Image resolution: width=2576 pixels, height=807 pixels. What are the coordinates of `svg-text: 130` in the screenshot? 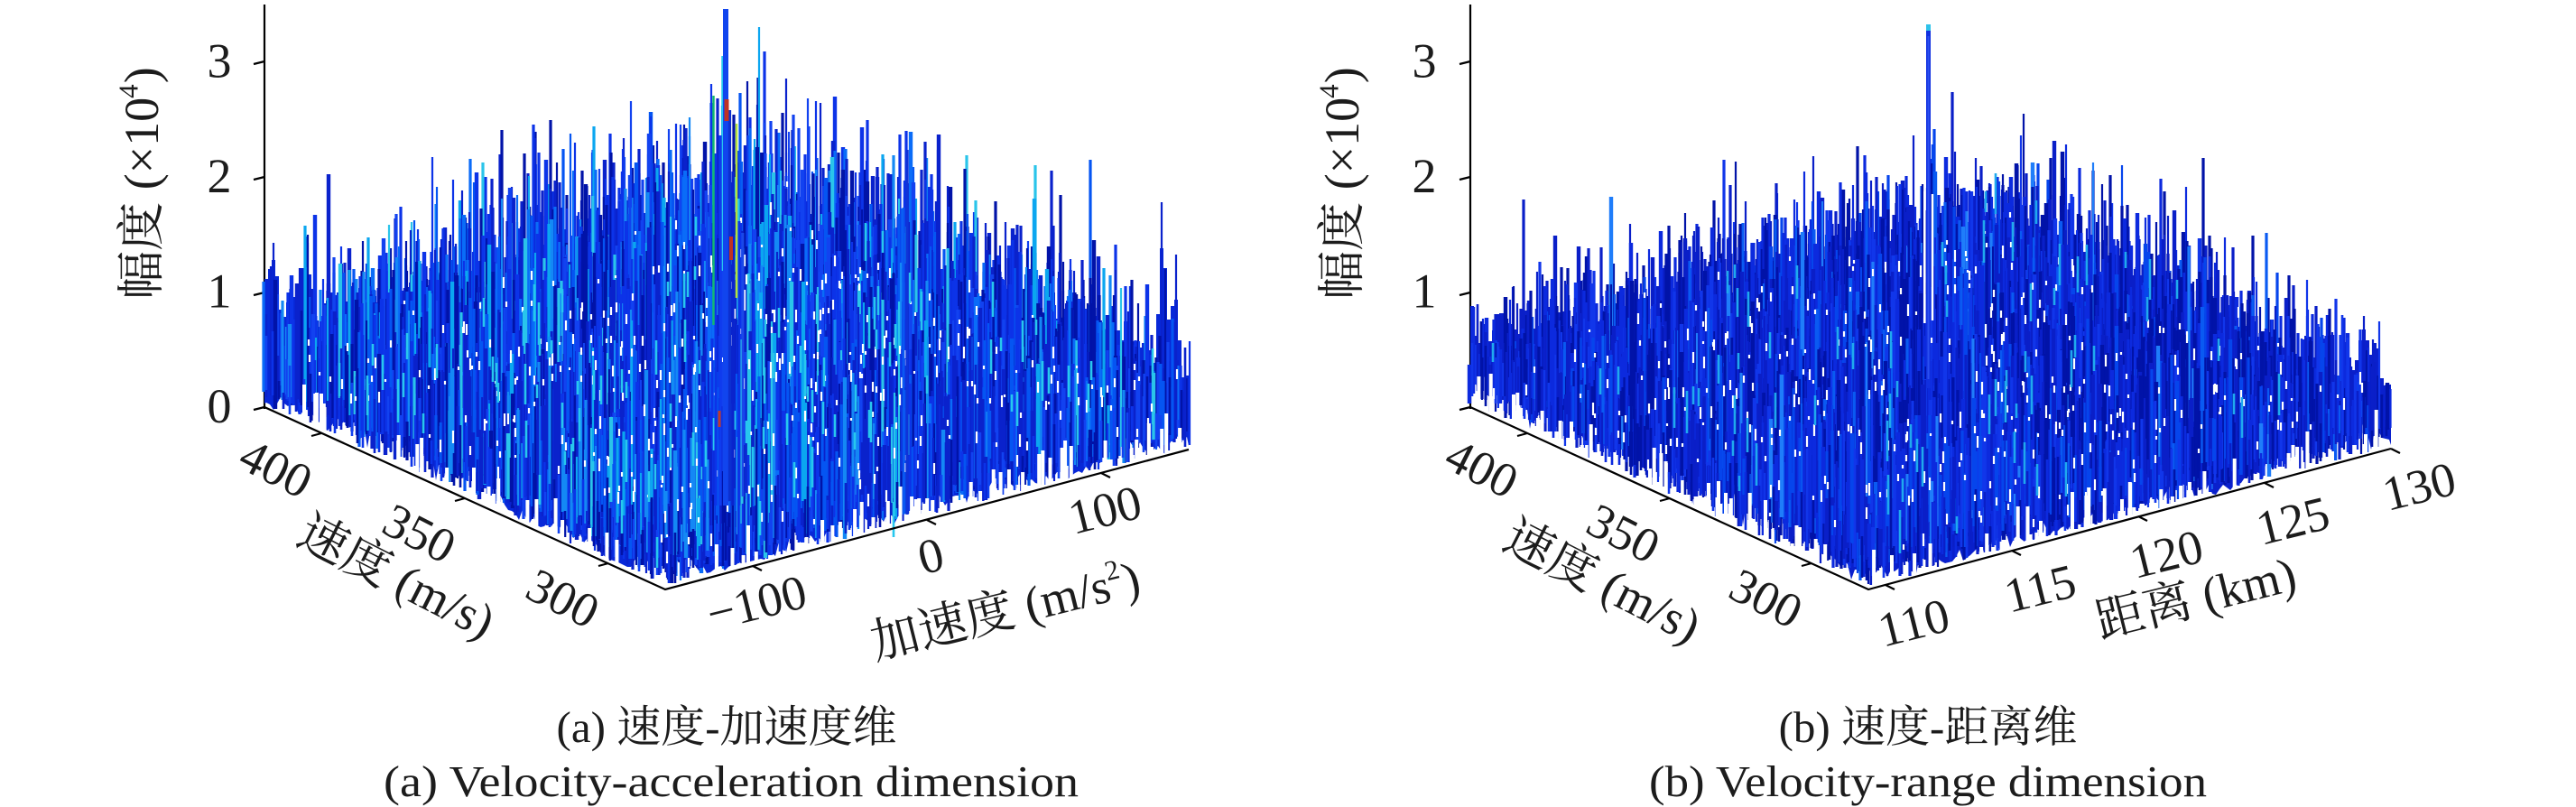 It's located at (2419, 486).